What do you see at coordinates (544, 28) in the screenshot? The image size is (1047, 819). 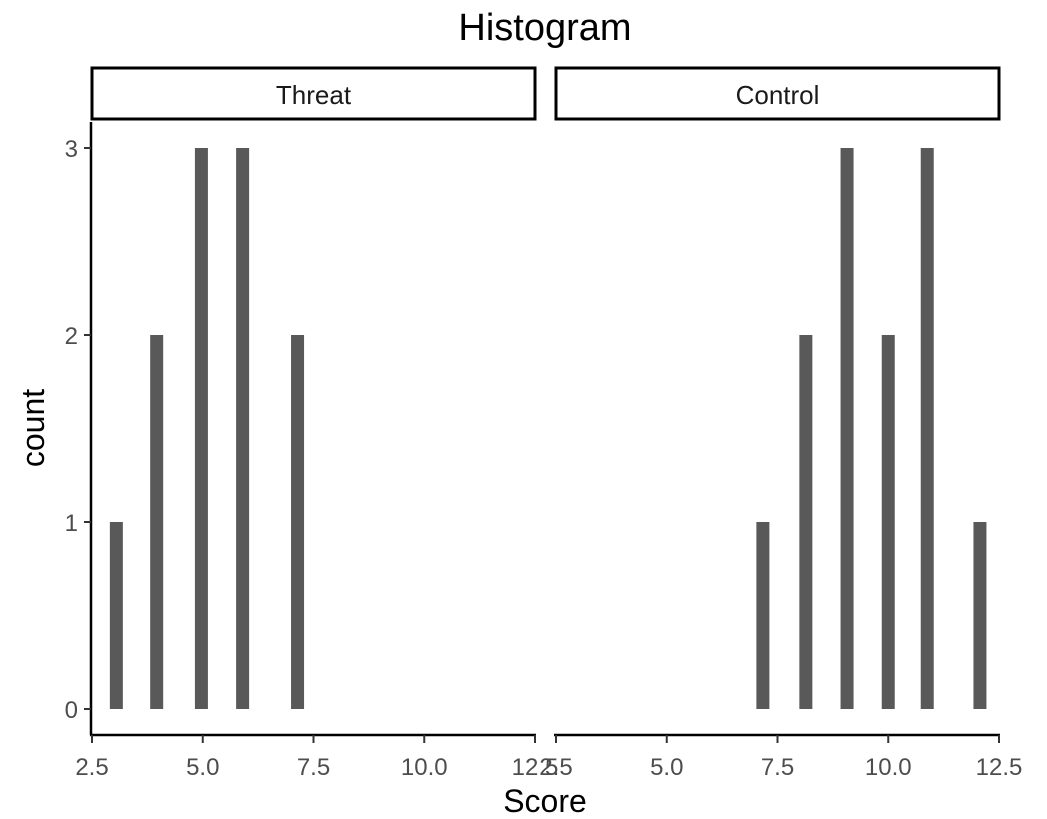 I see `chart-title: Histogram` at bounding box center [544, 28].